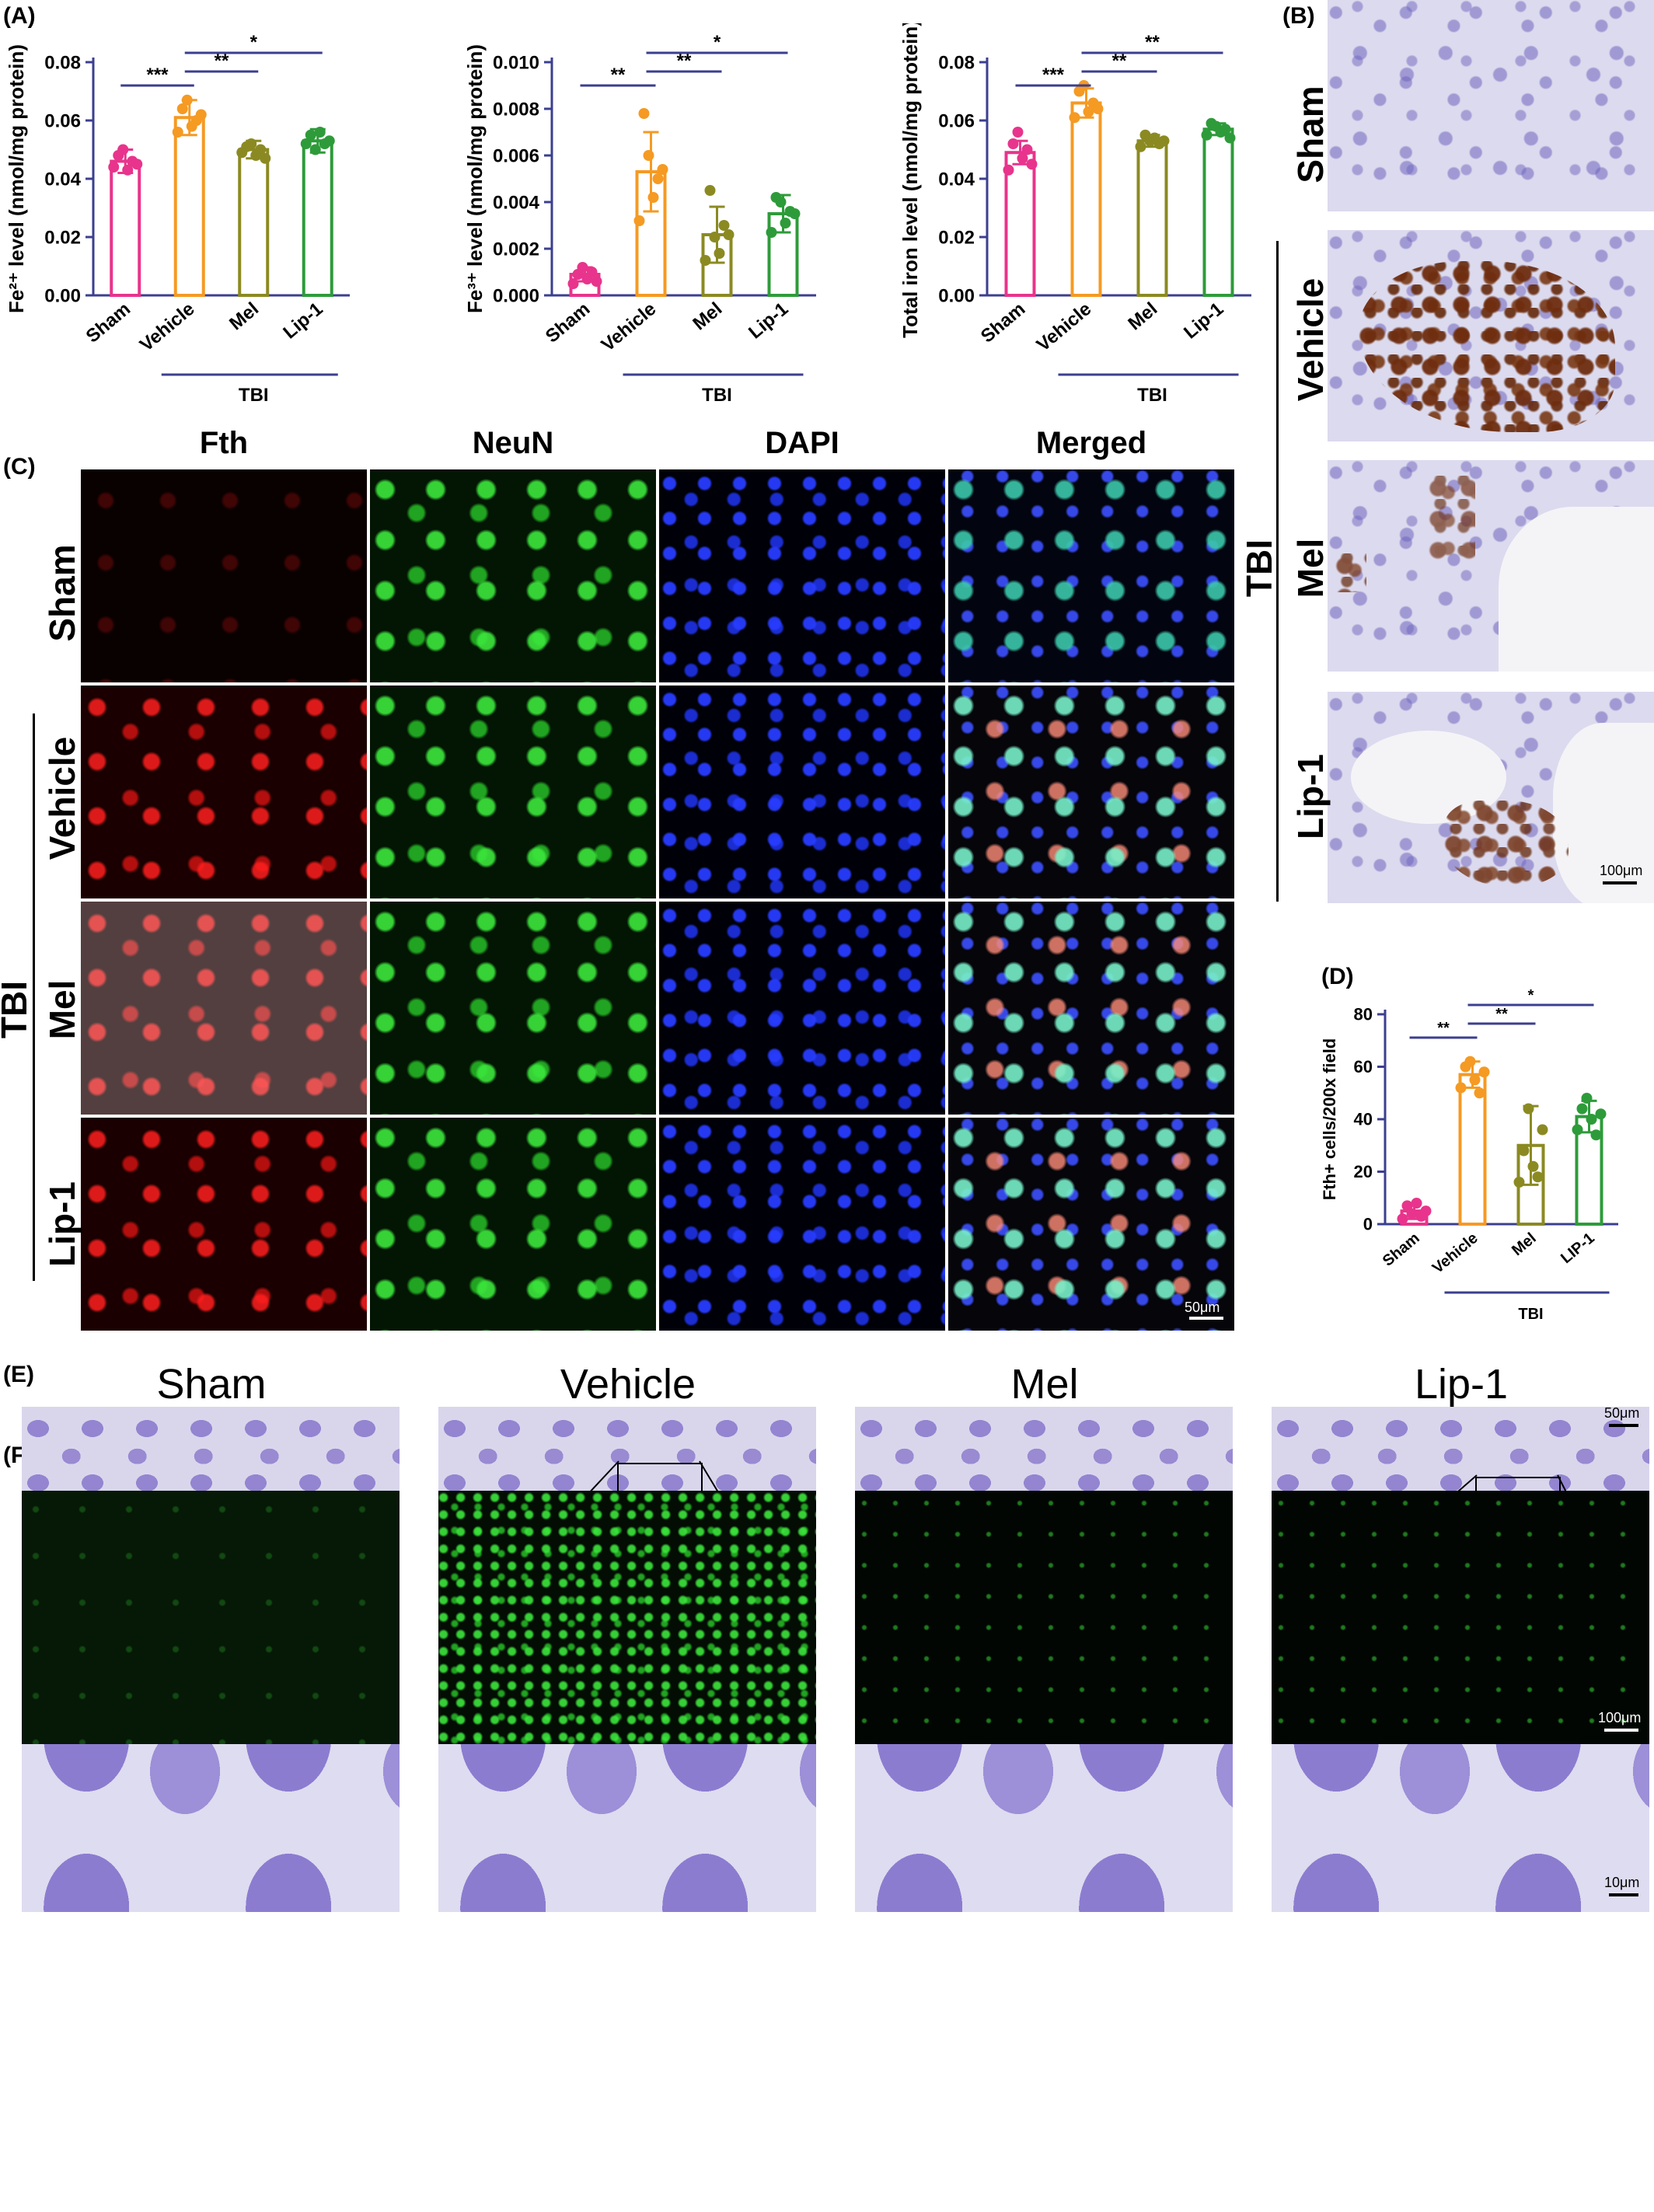 The image size is (1654, 2212). What do you see at coordinates (1578, 1248) in the screenshot?
I see `x-tick-label: LIP-1` at bounding box center [1578, 1248].